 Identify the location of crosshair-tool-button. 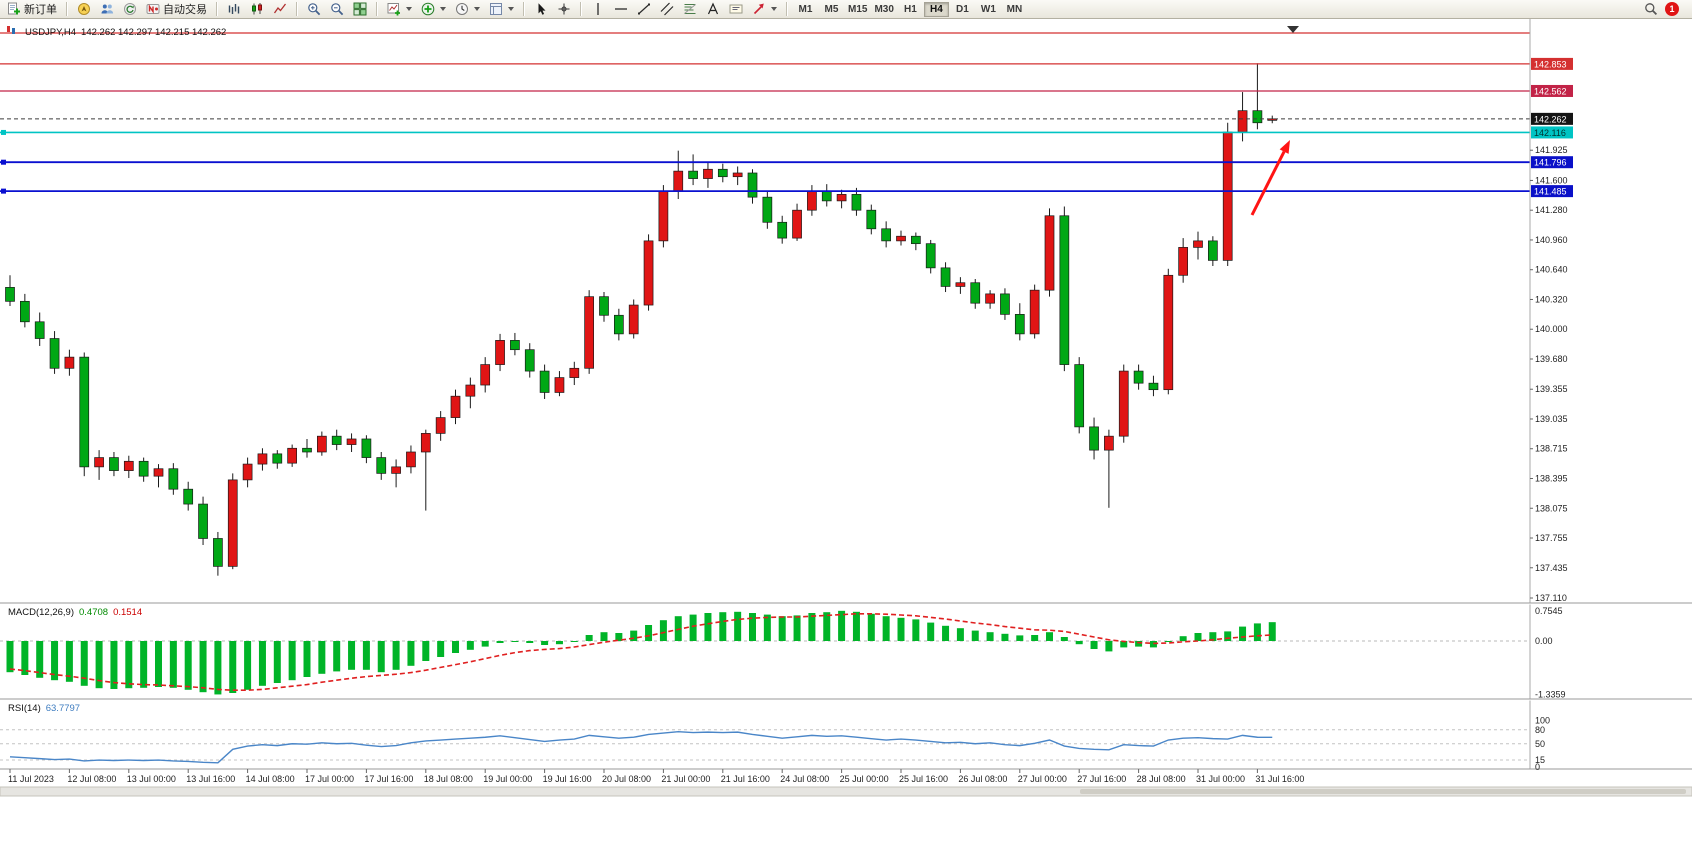
(564, 9).